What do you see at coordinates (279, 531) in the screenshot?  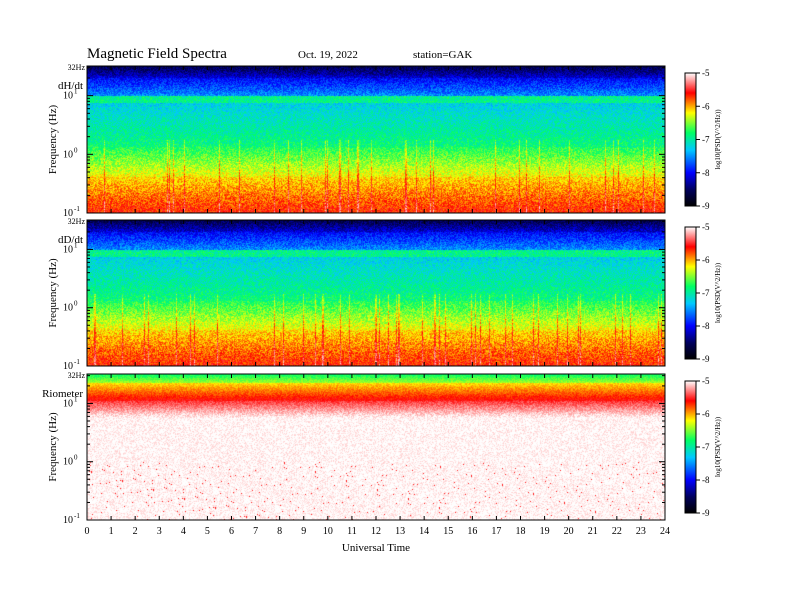 I see `x-tick-label: 8` at bounding box center [279, 531].